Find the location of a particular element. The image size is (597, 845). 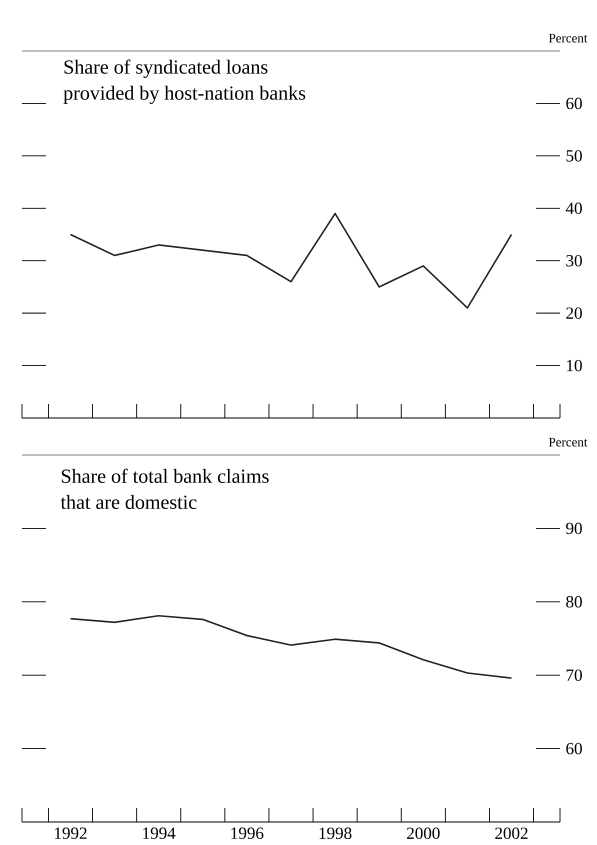

x-tick-label: 1996 is located at coordinates (247, 833).